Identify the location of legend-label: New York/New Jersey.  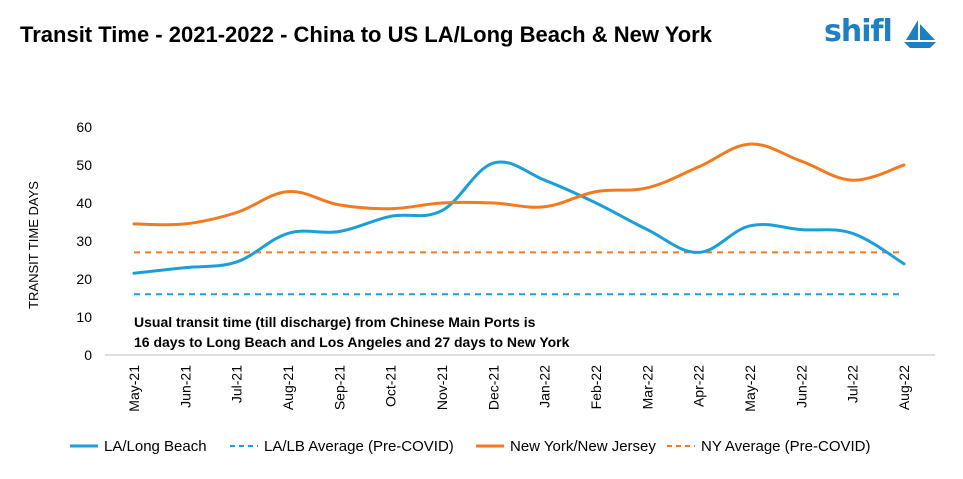
(583, 446).